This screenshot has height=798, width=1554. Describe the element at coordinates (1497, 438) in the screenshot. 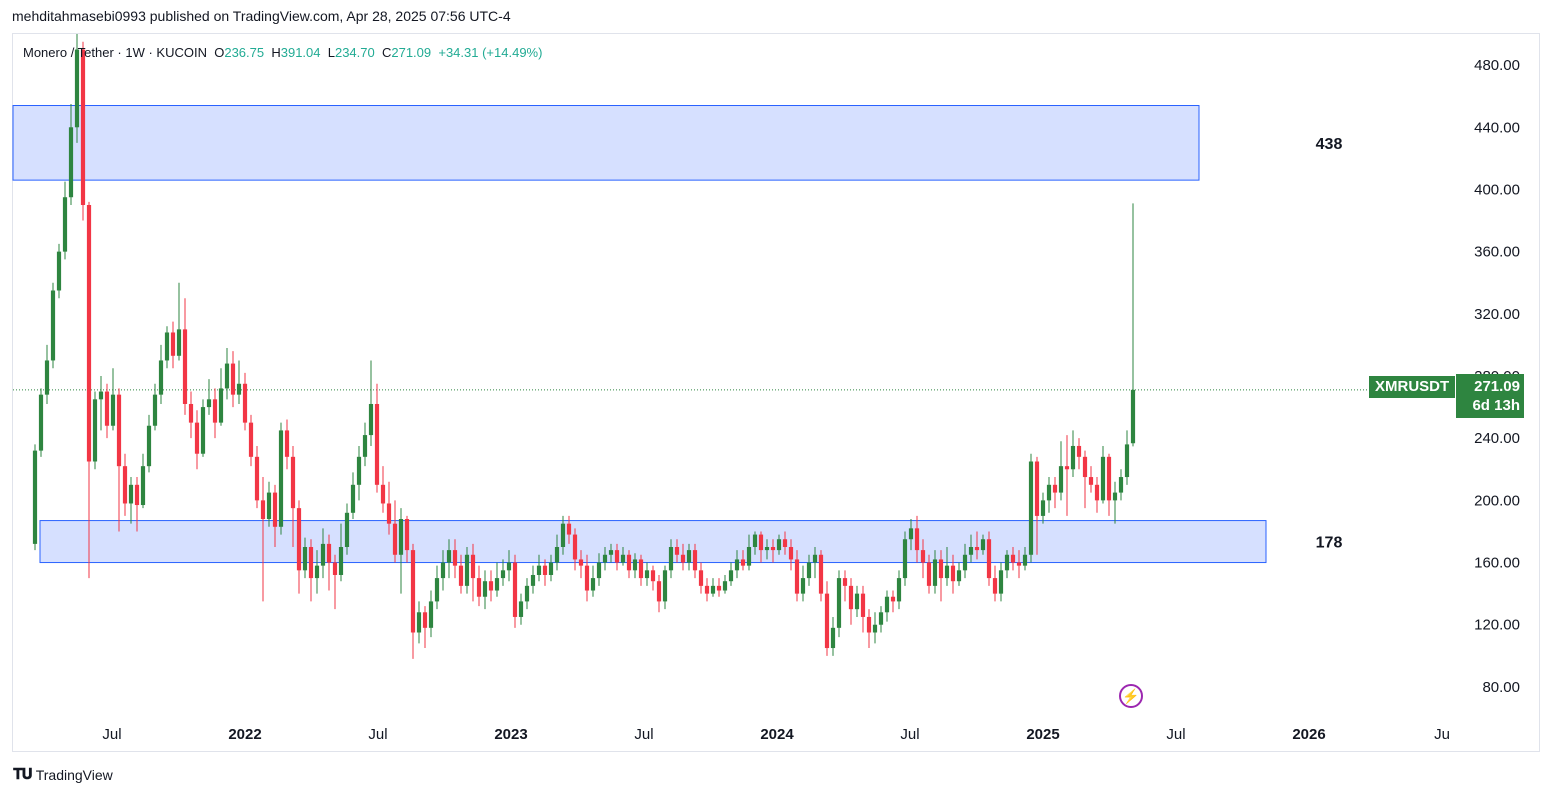

I see `y-tick-label: 240.00` at that location.